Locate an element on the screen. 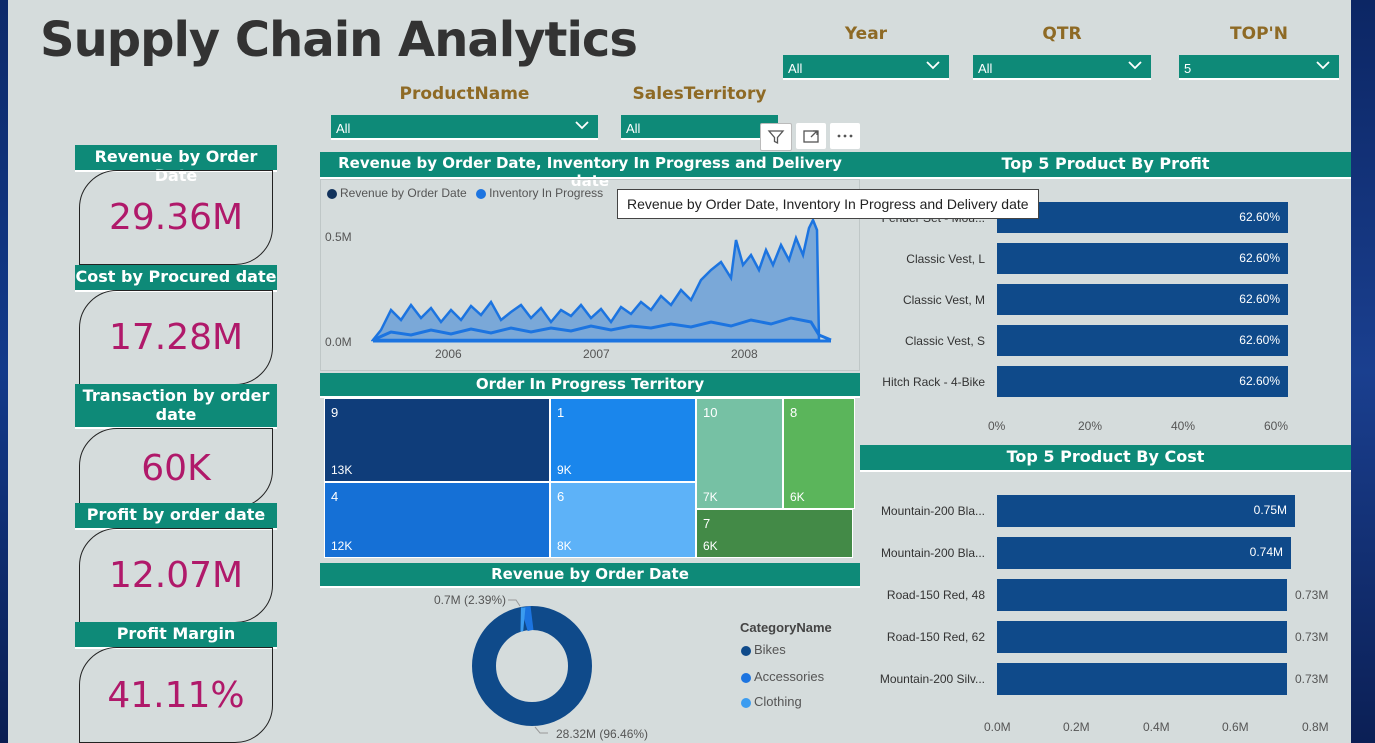 The width and height of the screenshot is (1375, 743). treemap: 9 13K 1 9K 10 7K 8 6K 4 12K 6 8K 7 6K is located at coordinates (589, 478).